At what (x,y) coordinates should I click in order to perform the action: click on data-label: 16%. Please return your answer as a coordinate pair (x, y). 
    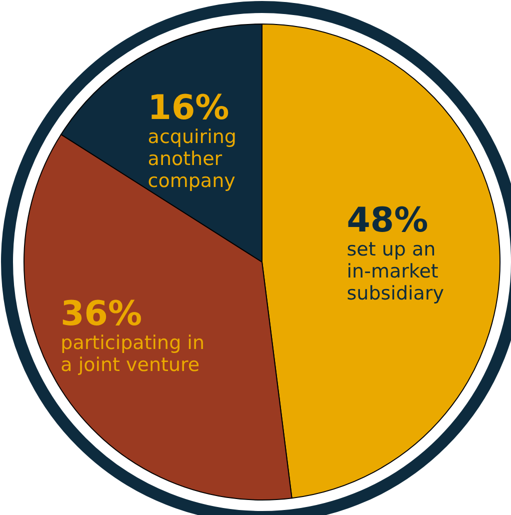
    Looking at the image, I should click on (189, 108).